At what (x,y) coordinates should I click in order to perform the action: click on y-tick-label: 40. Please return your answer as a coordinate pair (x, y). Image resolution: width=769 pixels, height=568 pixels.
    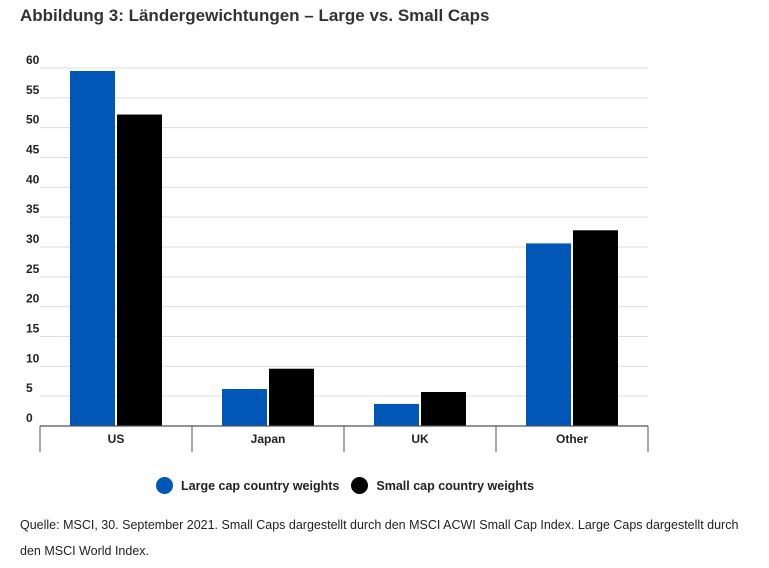
    Looking at the image, I should click on (33, 179).